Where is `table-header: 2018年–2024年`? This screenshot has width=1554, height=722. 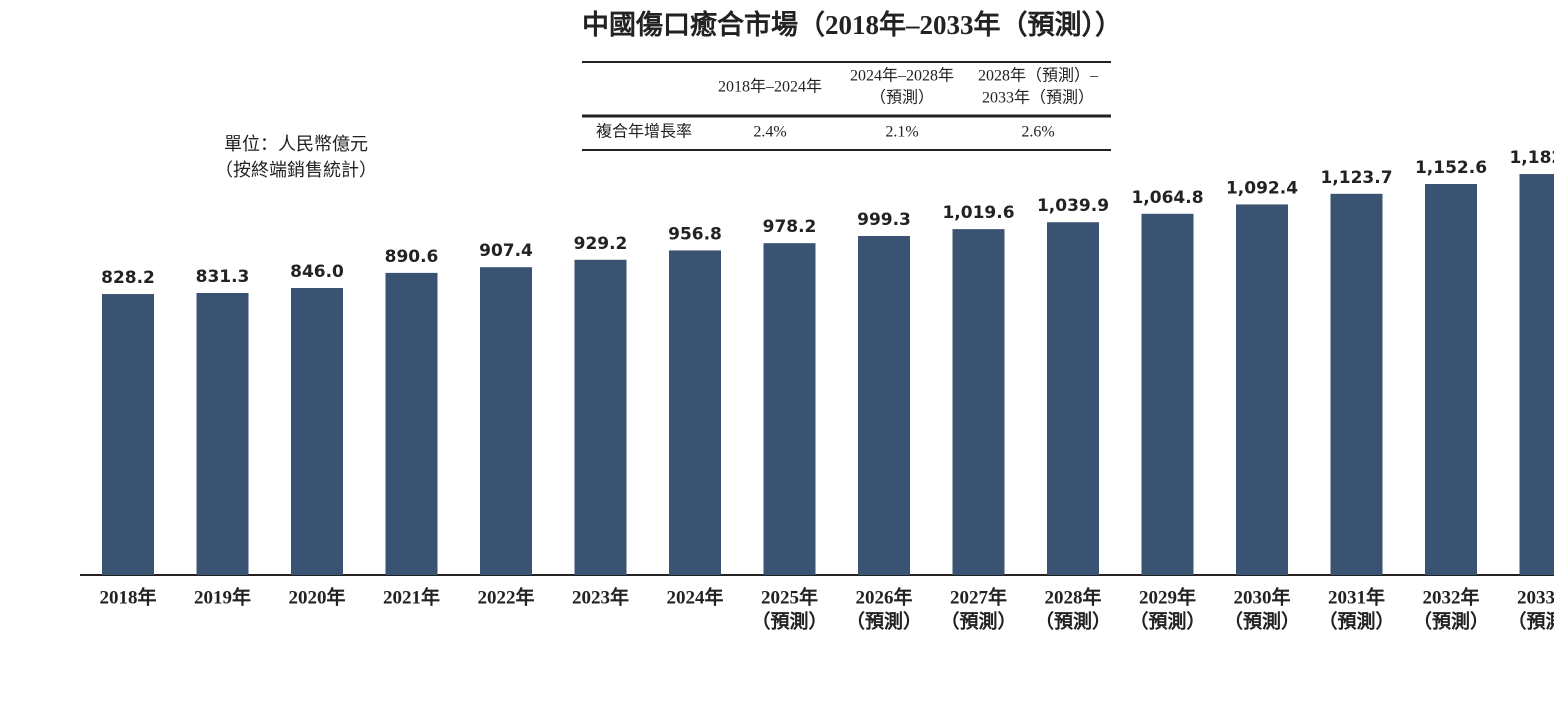
table-header: 2018年–2024年 is located at coordinates (770, 87).